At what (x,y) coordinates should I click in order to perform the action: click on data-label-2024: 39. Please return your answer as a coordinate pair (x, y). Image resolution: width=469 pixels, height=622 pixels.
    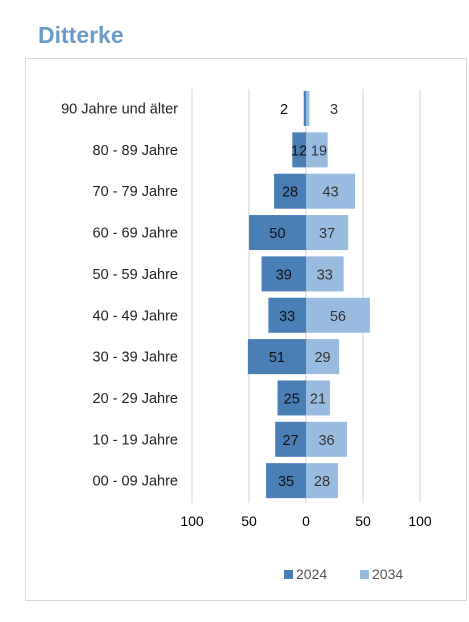
    Looking at the image, I should click on (284, 275).